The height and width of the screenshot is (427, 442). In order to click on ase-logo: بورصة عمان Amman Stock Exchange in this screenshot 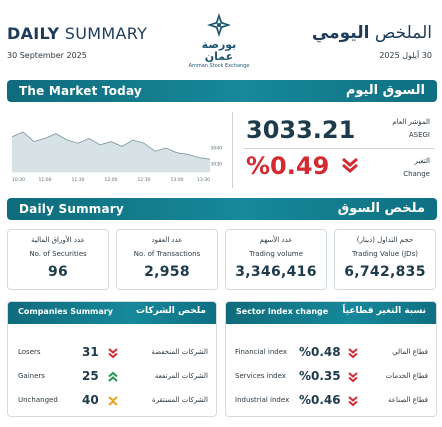, I will do `click(219, 40)`.